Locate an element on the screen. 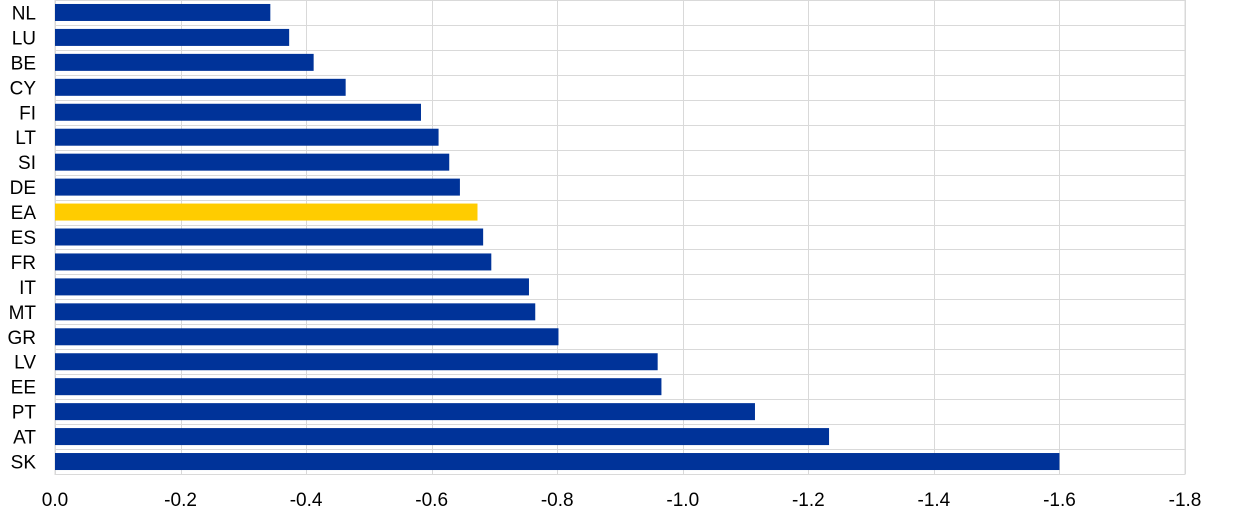 The height and width of the screenshot is (517, 1240). category-label-mt: MT is located at coordinates (23, 313).